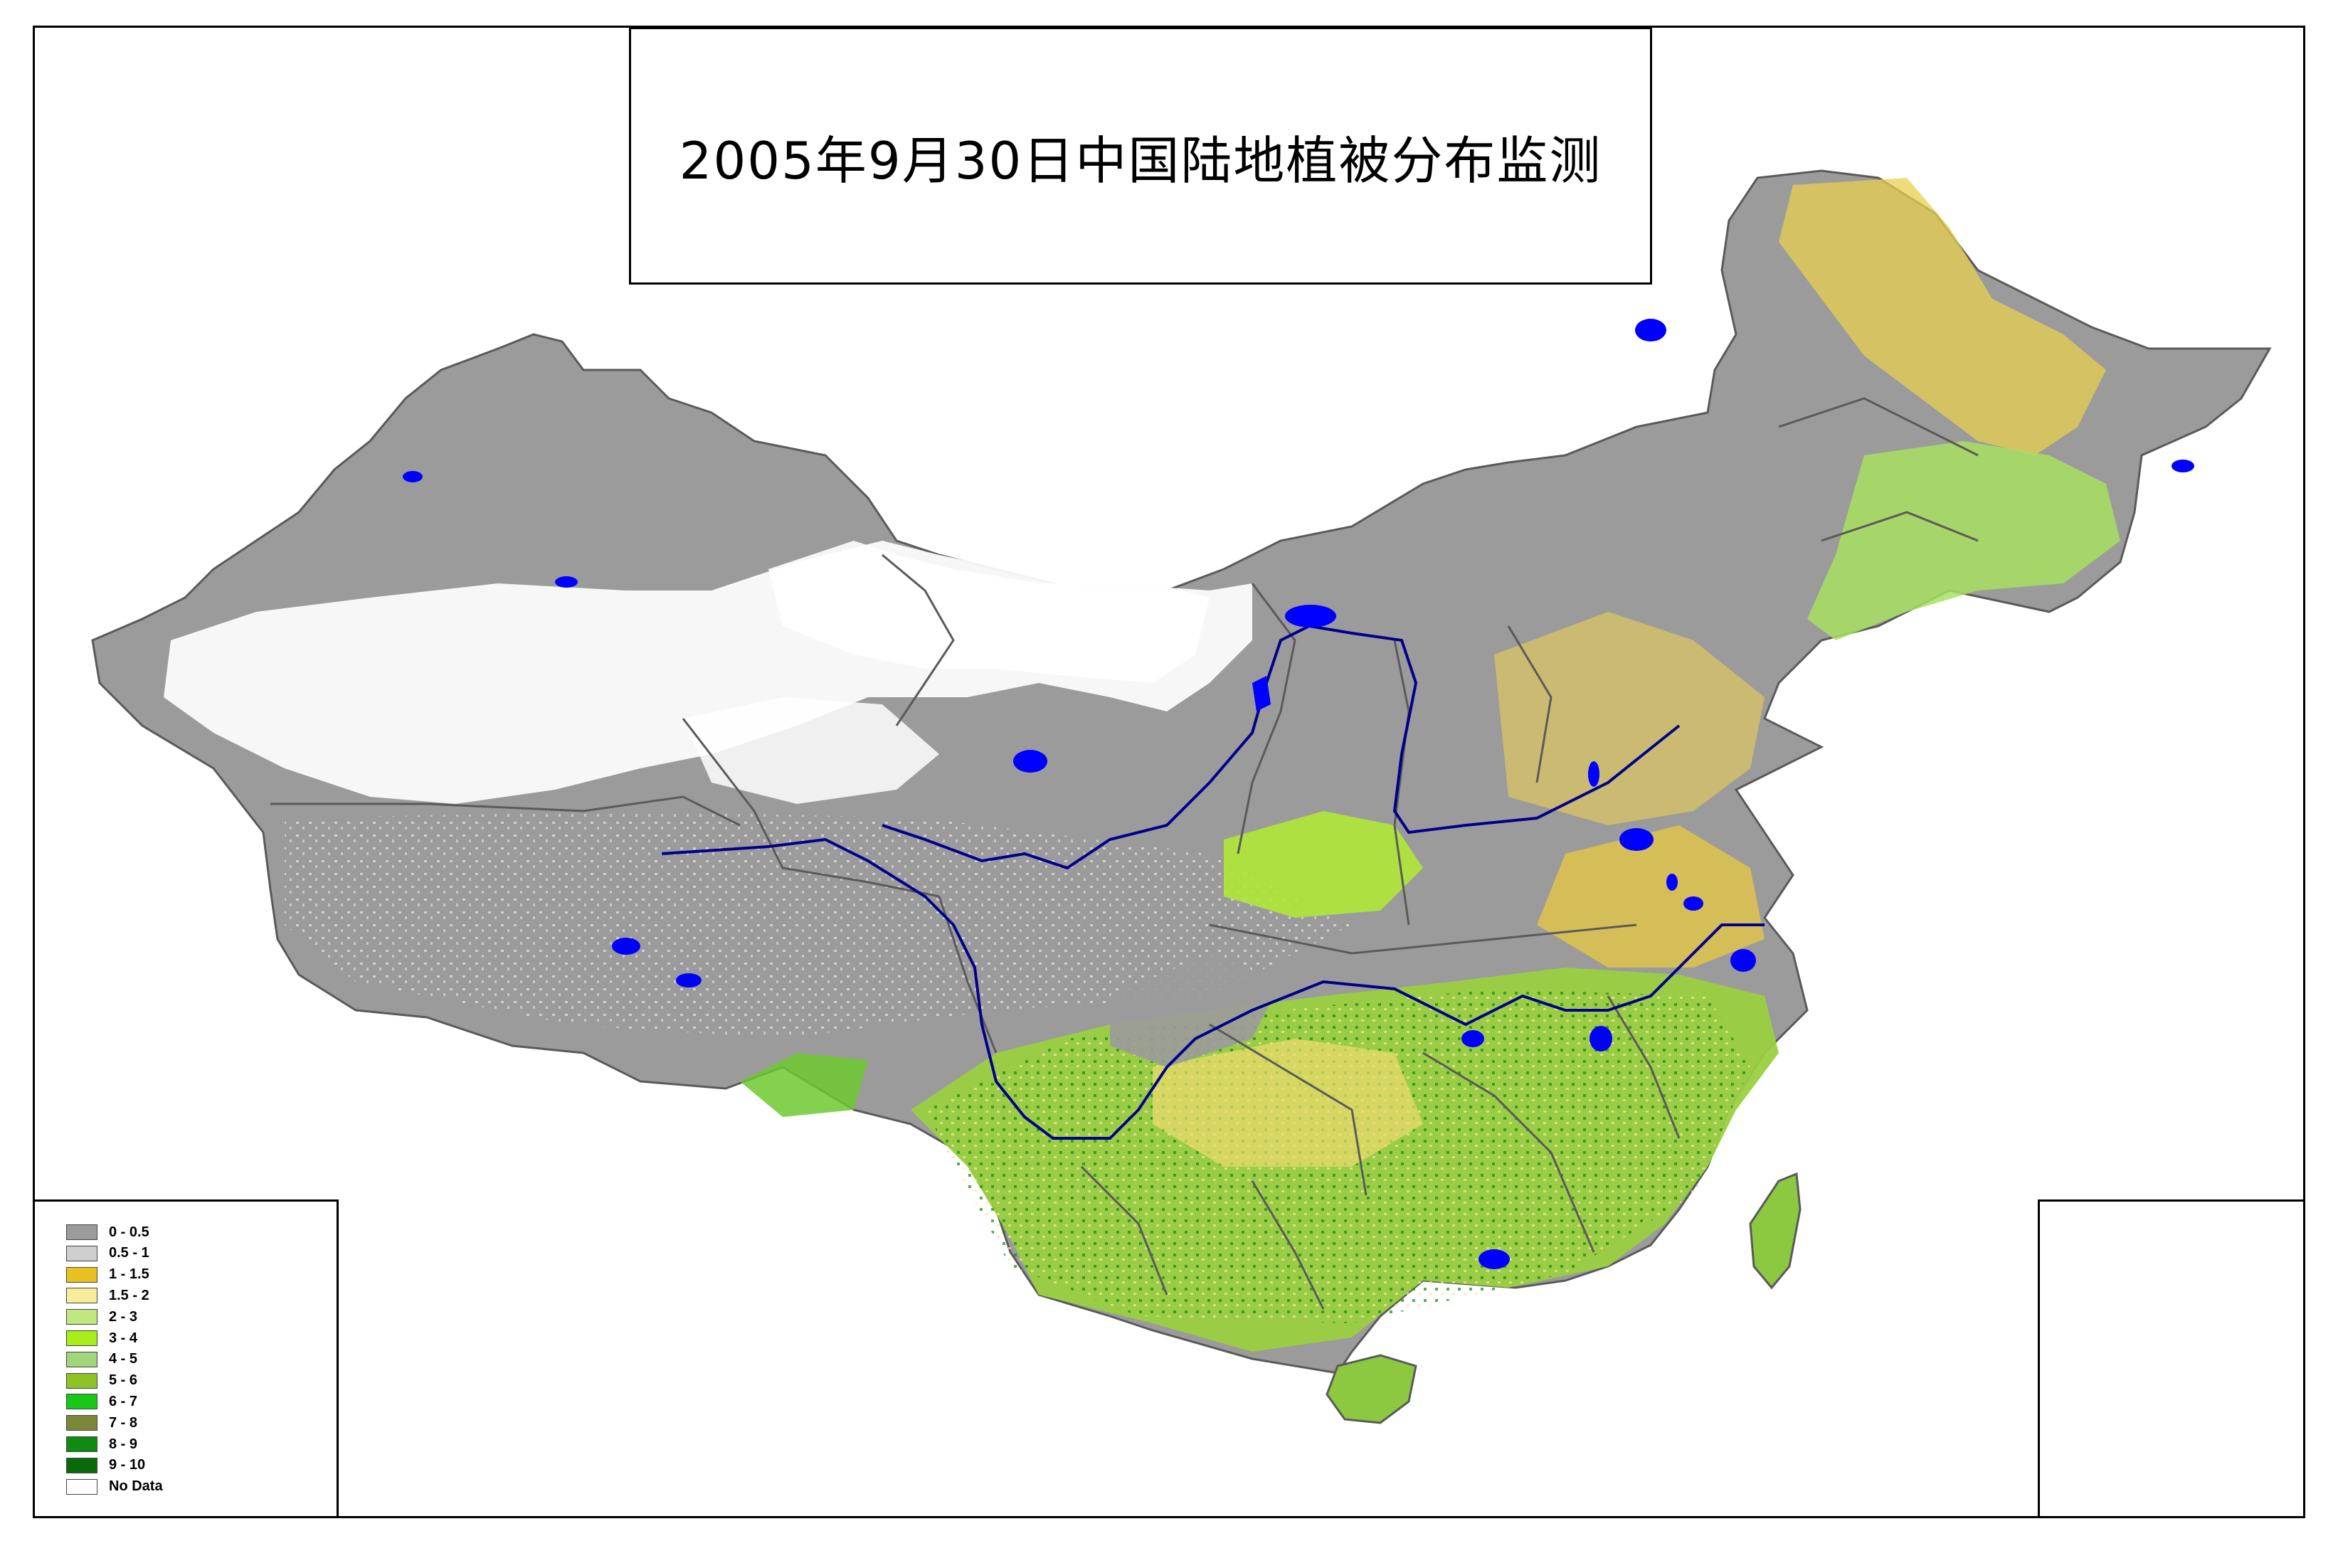  Describe the element at coordinates (102, 1381) in the screenshot. I see `legend-item: 5 - 6` at that location.